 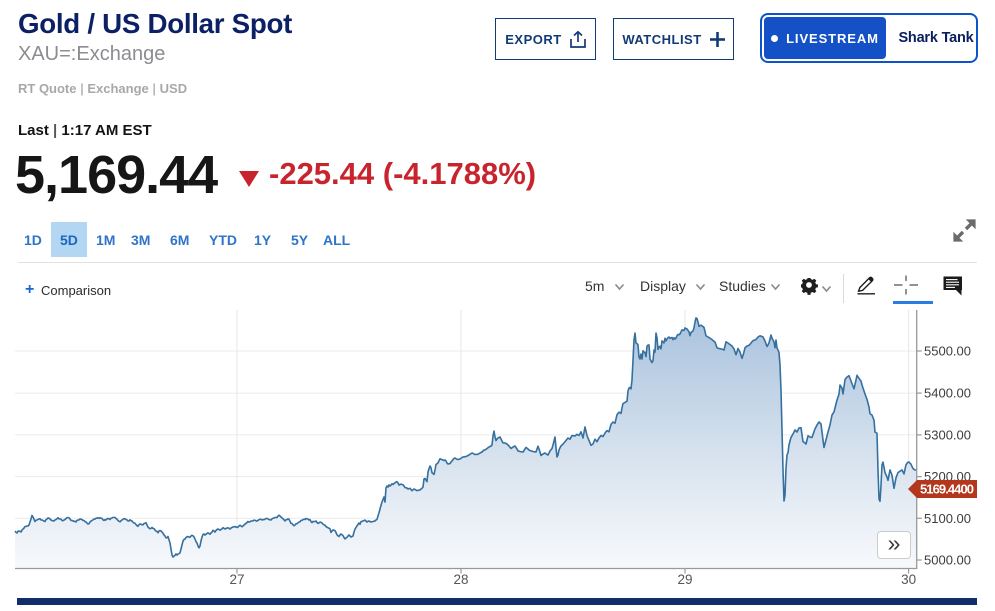 What do you see at coordinates (684, 579) in the screenshot?
I see `svg-text: 29` at bounding box center [684, 579].